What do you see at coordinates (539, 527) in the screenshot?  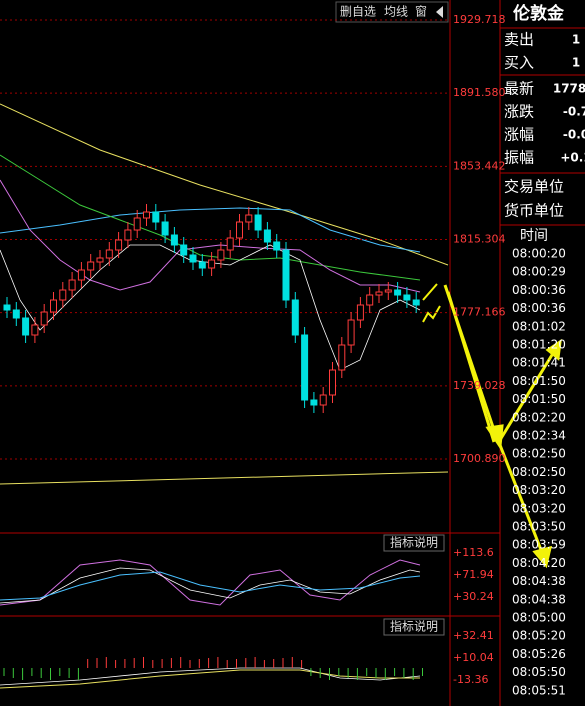 I see `time-entry: 08:03:50` at bounding box center [539, 527].